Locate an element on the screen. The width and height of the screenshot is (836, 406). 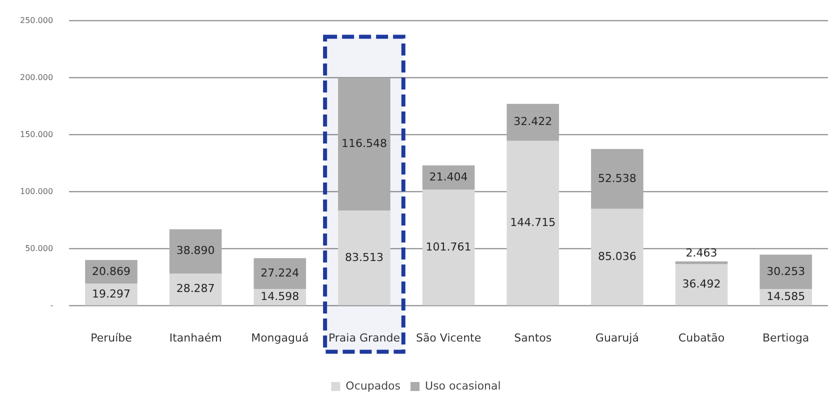
data-label: 52.538 is located at coordinates (617, 178).